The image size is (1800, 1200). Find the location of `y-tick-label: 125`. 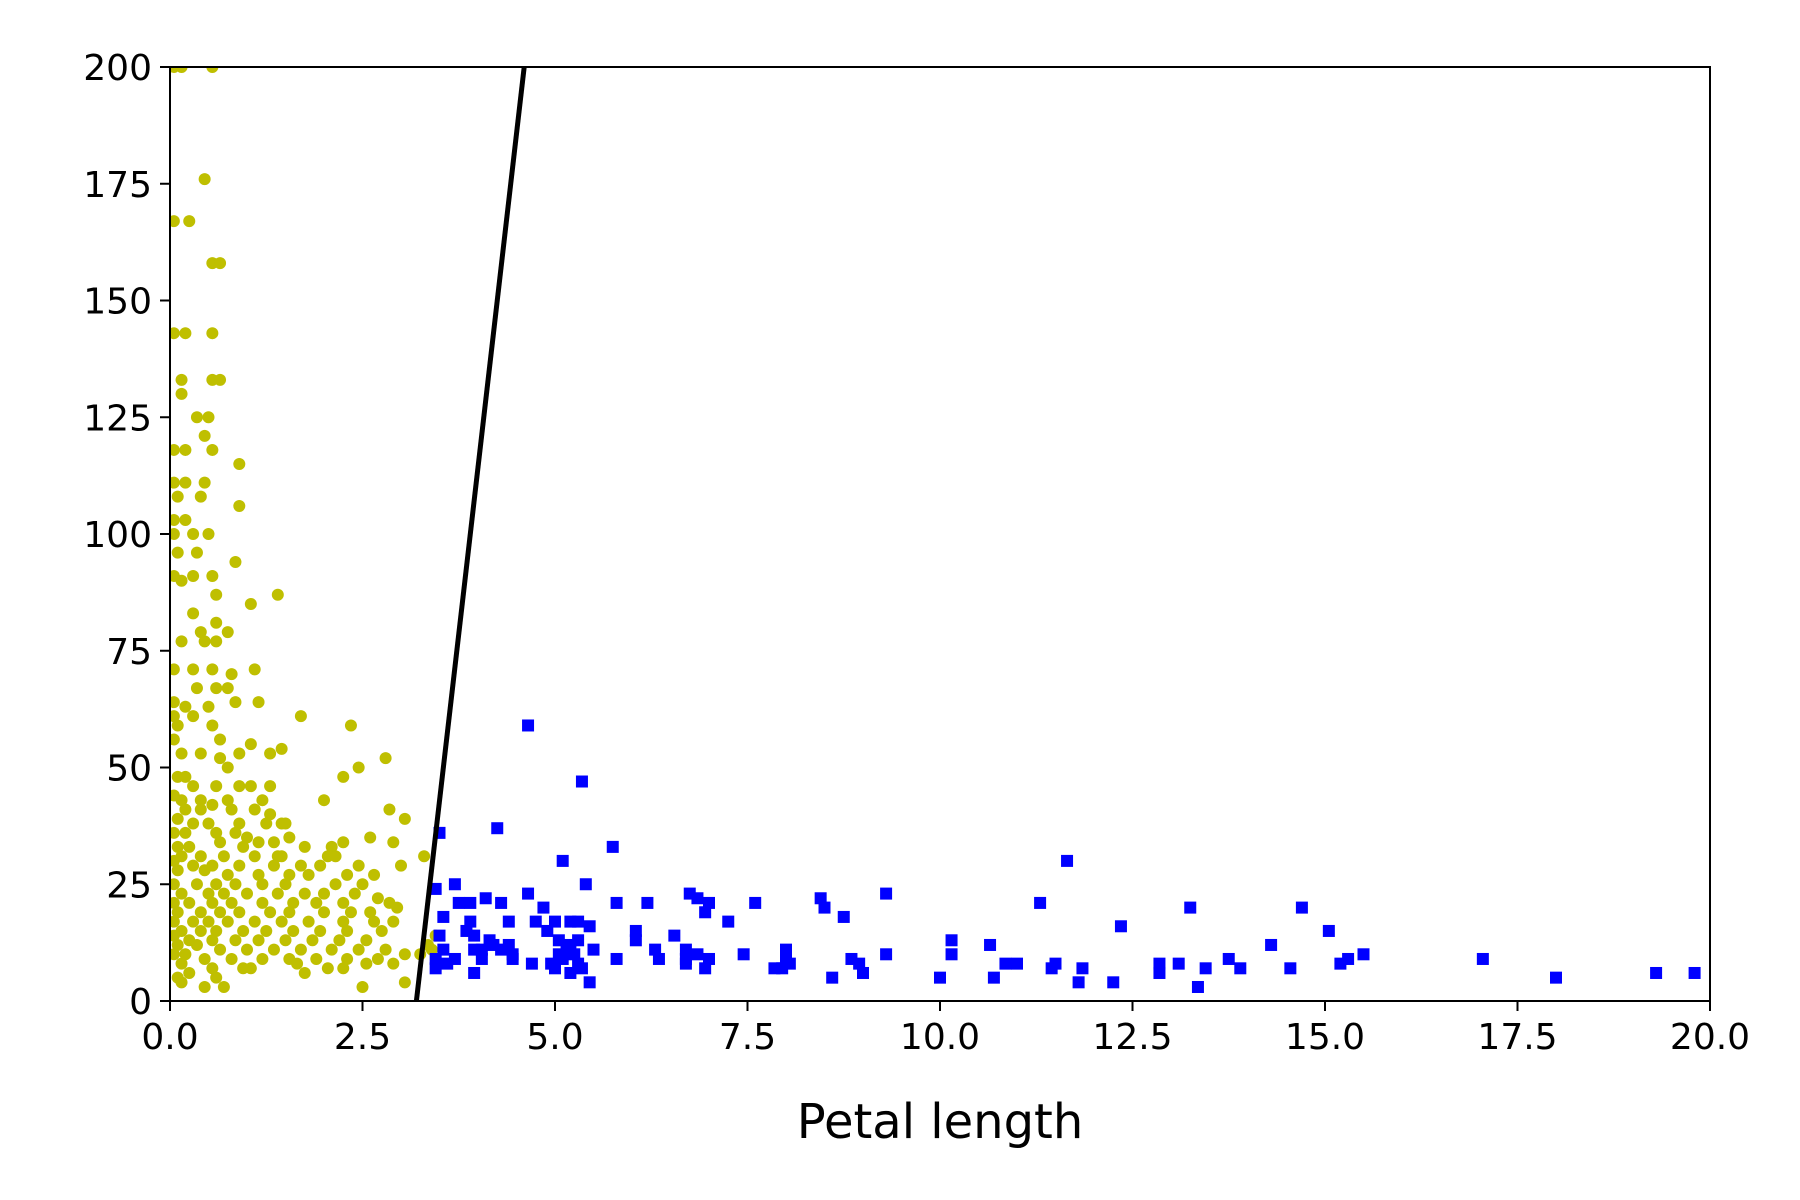

y-tick-label: 125 is located at coordinates (117, 418).